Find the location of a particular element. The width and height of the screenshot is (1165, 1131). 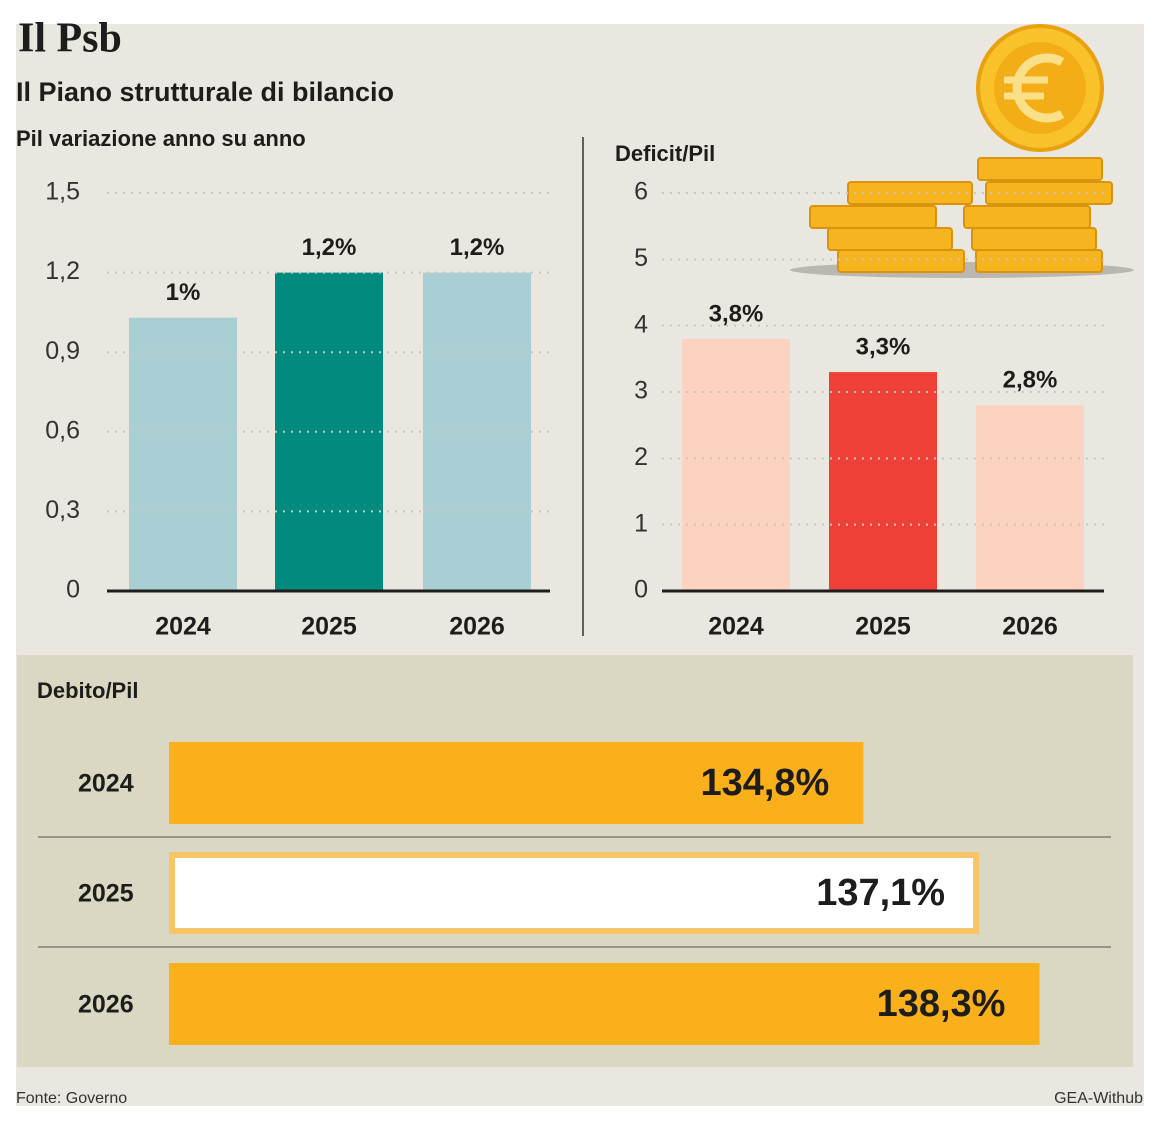

y-tick-label: 5 is located at coordinates (641, 258).